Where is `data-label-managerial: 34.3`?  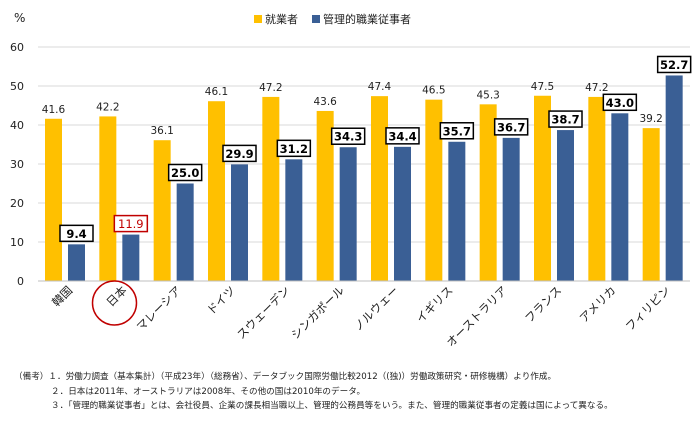 data-label-managerial: 34.3 is located at coordinates (348, 137).